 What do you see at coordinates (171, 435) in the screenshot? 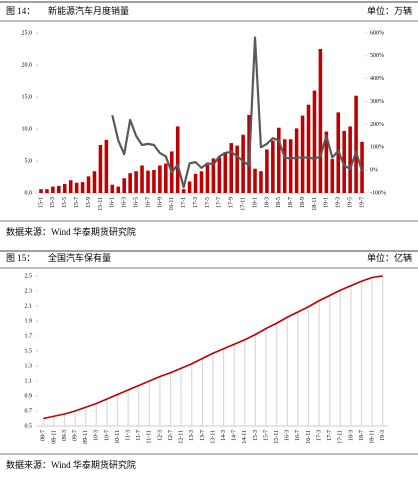
I see `x-tick-label: 12-7` at bounding box center [171, 435].